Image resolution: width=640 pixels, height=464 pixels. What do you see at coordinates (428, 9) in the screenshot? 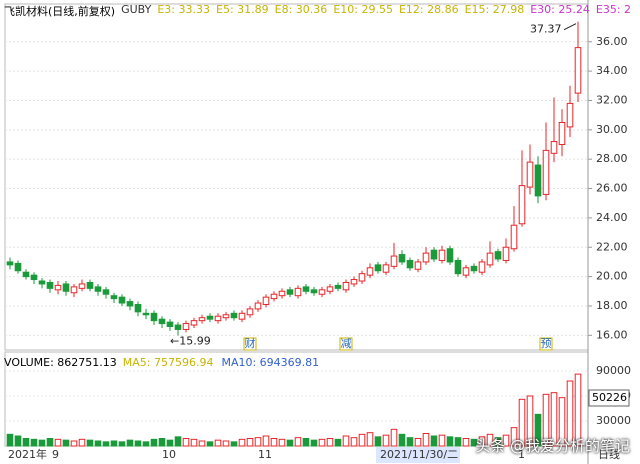
I see `legend-item: E12: 28.86` at bounding box center [428, 9].